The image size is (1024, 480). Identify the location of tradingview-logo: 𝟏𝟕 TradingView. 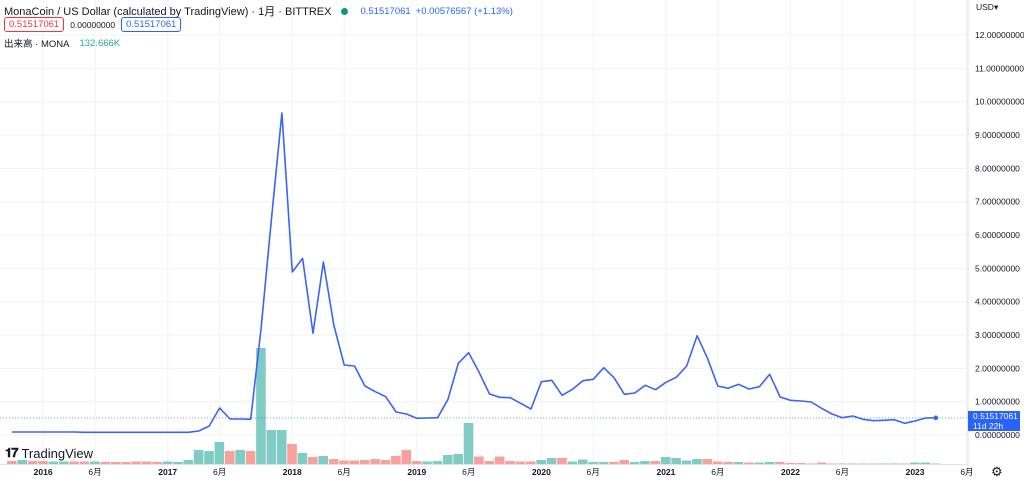
(49, 453).